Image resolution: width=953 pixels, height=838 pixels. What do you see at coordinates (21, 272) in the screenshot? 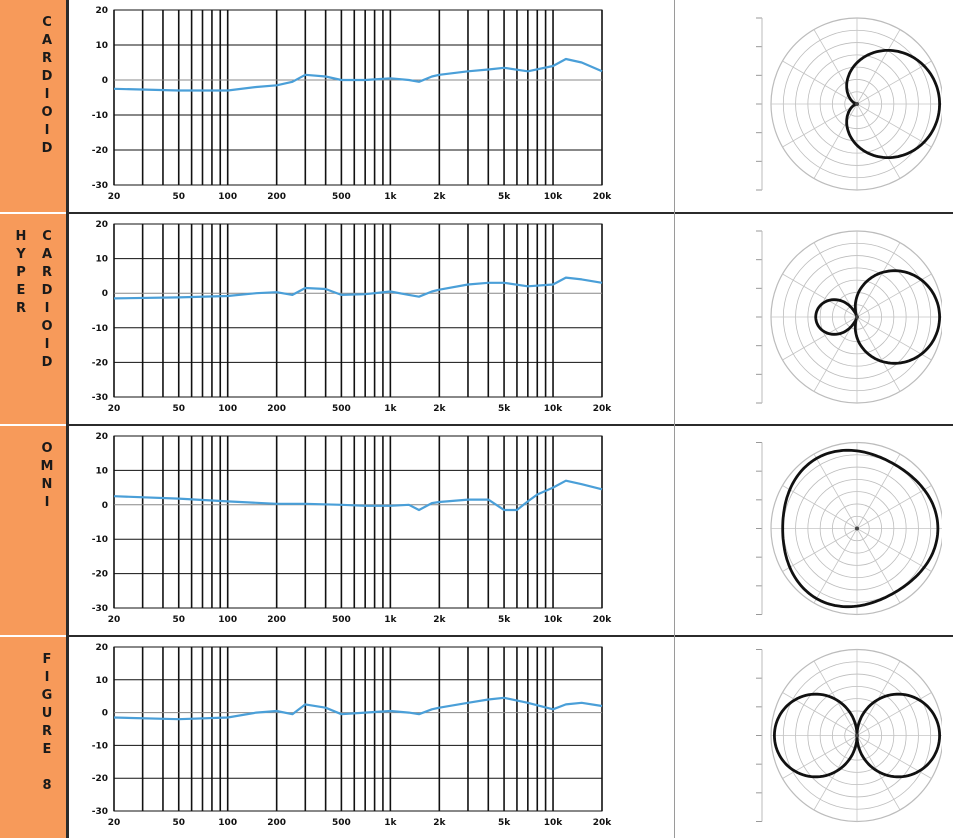
I see `pattern-label-text: H Y P E R` at bounding box center [21, 272].